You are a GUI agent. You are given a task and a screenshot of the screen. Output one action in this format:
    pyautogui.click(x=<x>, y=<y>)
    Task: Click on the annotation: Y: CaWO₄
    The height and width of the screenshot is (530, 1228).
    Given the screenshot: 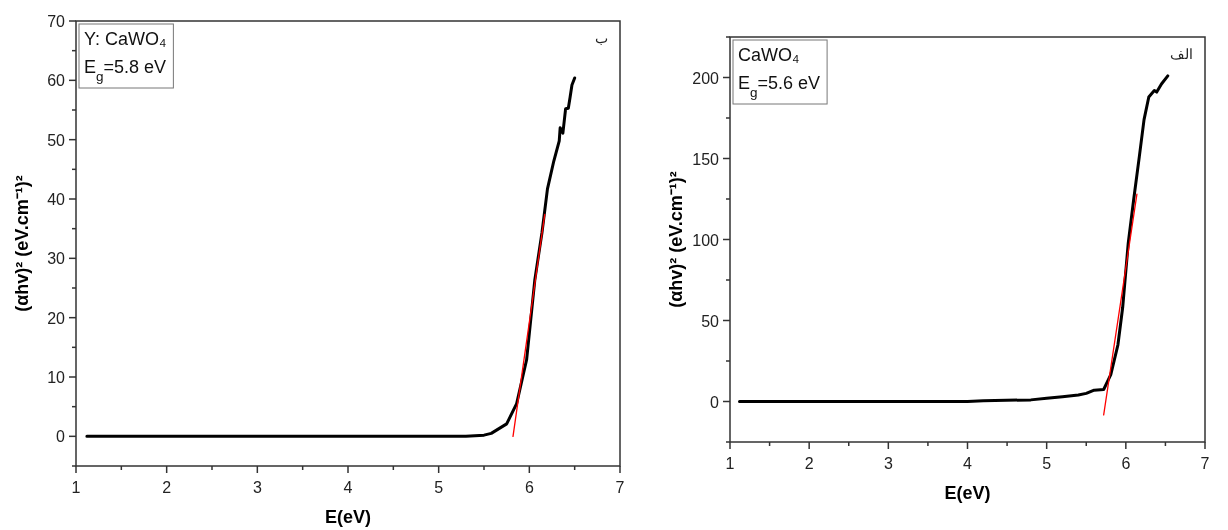 What is the action you would take?
    pyautogui.click(x=125, y=39)
    